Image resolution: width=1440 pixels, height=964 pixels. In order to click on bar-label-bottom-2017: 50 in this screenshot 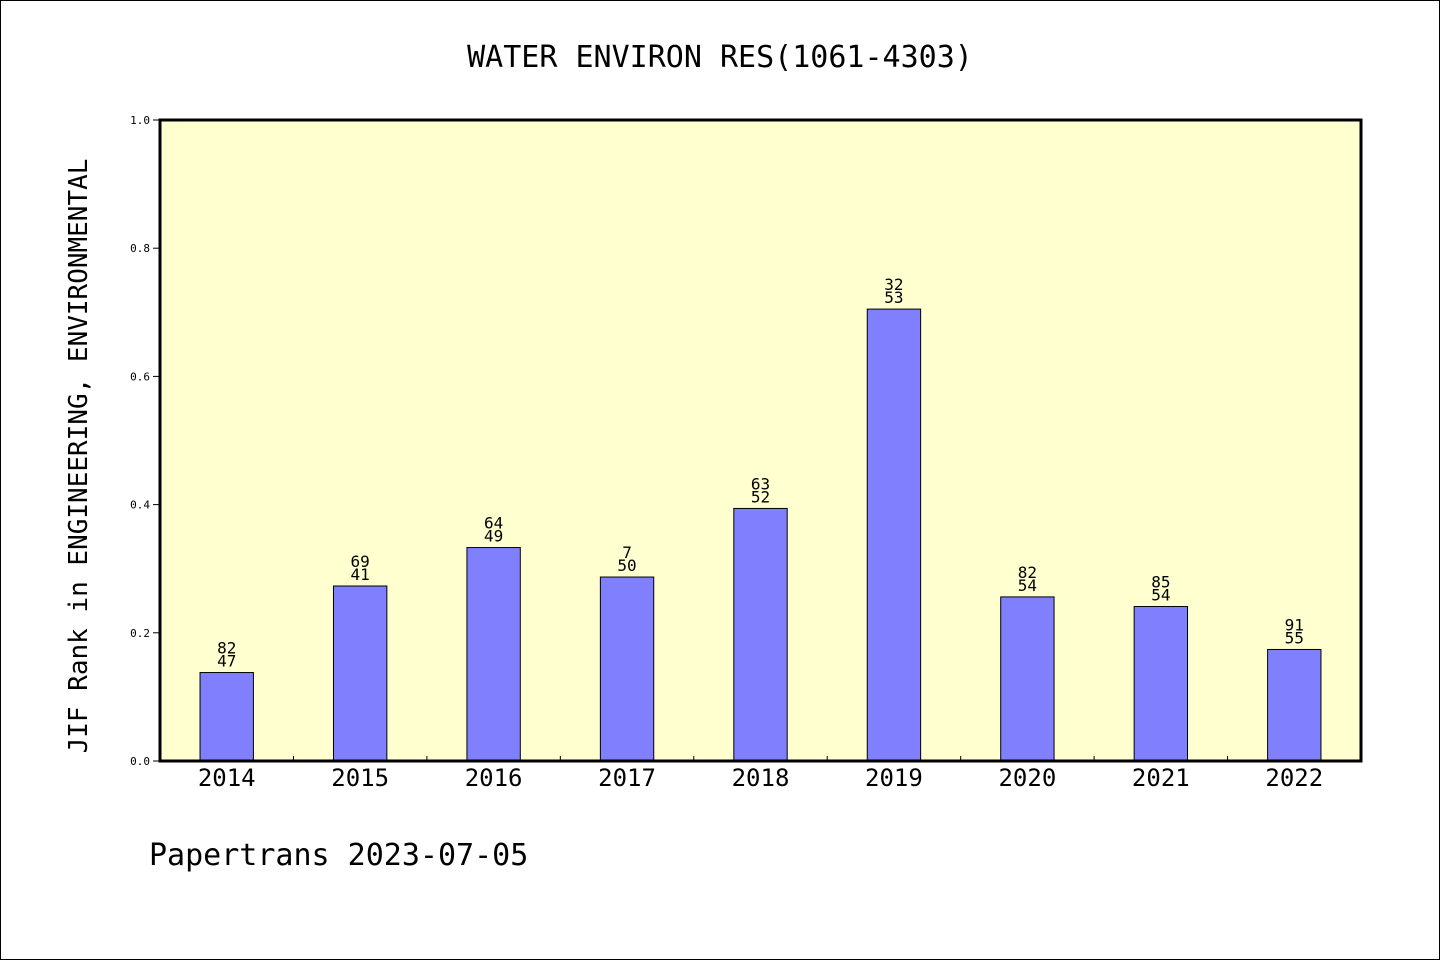, I will do `click(626, 565)`.